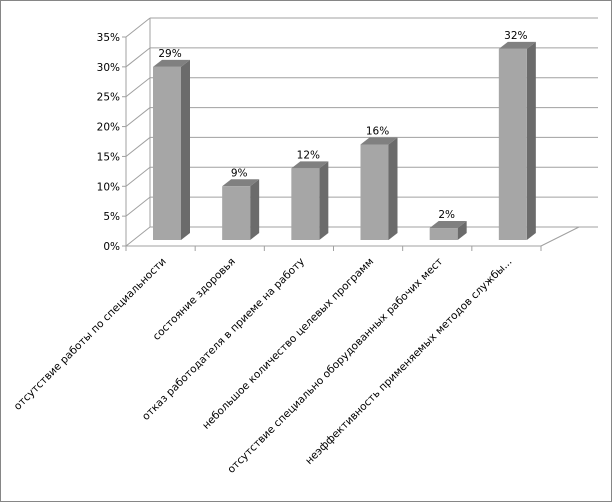  I want to click on bar-group: 2%, so click(448, 224).